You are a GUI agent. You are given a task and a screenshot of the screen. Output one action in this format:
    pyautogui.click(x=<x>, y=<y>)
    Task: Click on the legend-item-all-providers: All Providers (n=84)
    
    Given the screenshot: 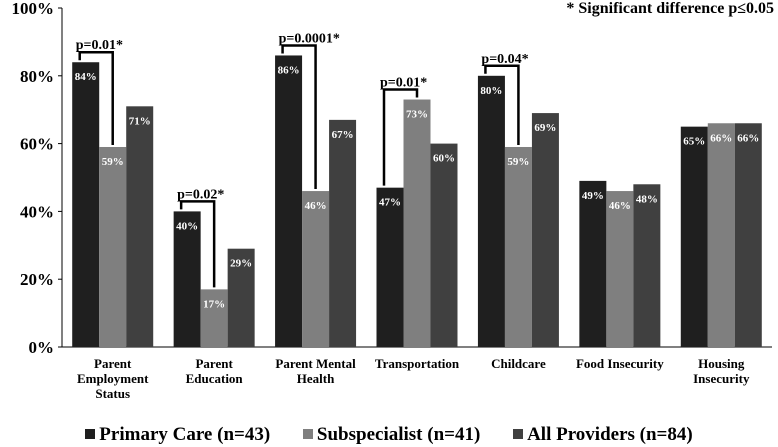 What is the action you would take?
    pyautogui.click(x=603, y=435)
    